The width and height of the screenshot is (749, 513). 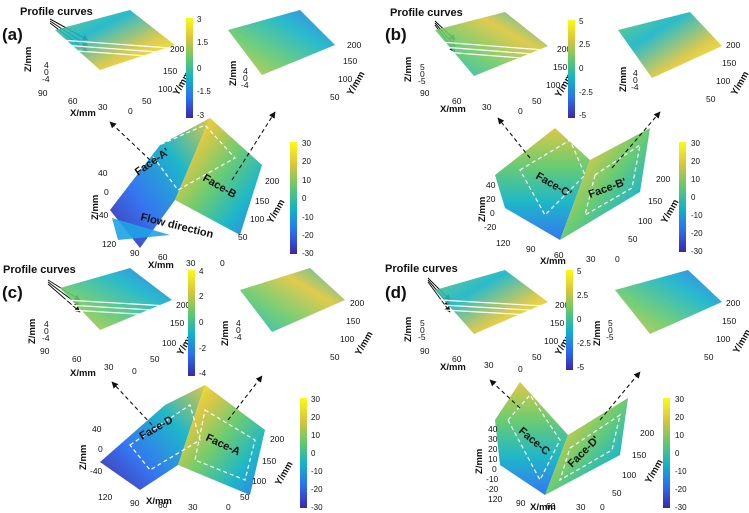 I want to click on colorbar-small-c: 4 2 0 -2 -4, so click(x=197, y=322).